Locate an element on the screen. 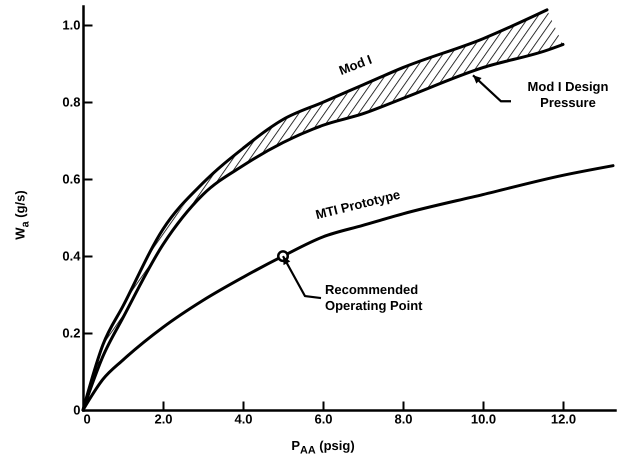  x-tick-label: 8.0 is located at coordinates (403, 419).